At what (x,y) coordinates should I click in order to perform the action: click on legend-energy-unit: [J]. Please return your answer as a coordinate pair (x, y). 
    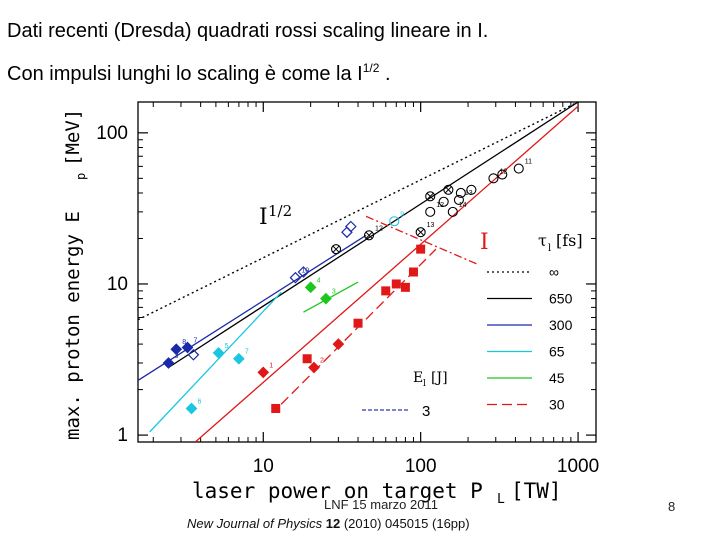
    Looking at the image, I should click on (439, 378).